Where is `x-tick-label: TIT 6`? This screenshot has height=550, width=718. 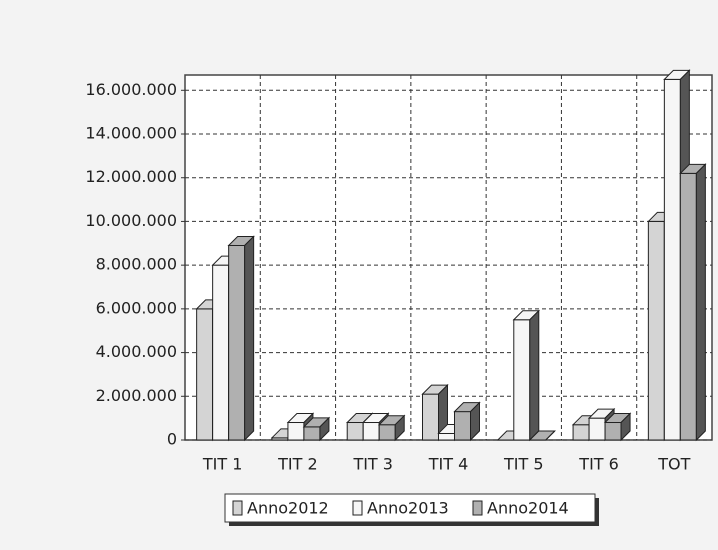
x-tick-label: TIT 6 is located at coordinates (598, 464).